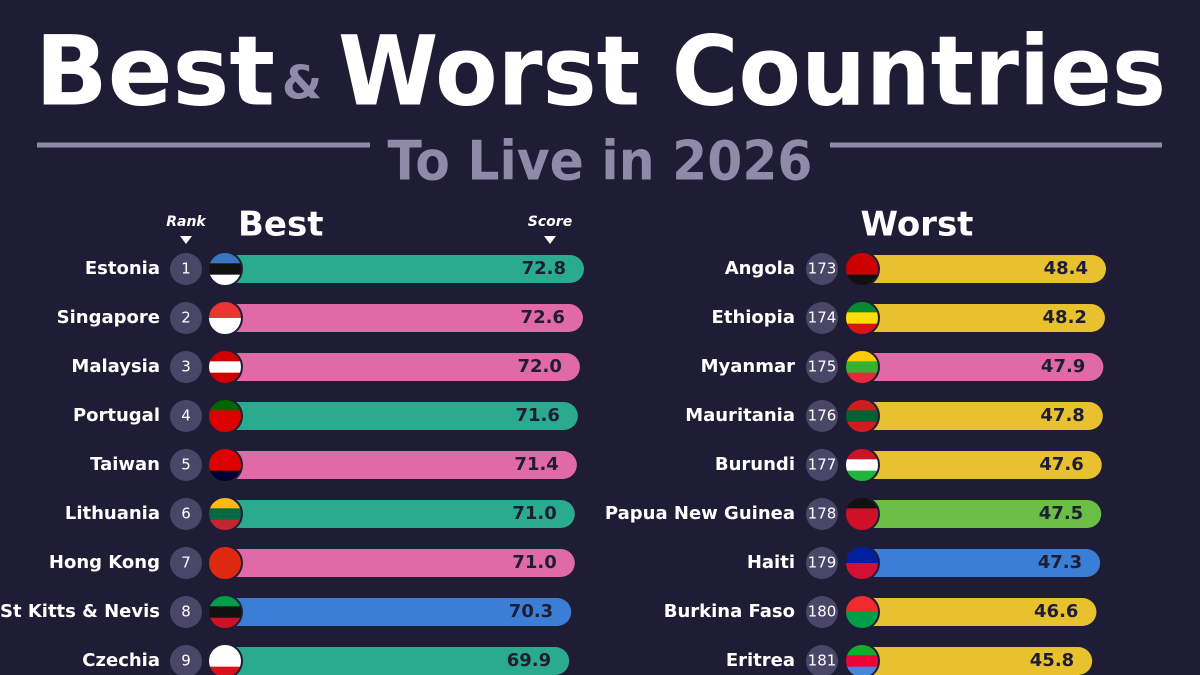 The image size is (1200, 675). What do you see at coordinates (534, 562) in the screenshot?
I see `value-label: 71.0` at bounding box center [534, 562].